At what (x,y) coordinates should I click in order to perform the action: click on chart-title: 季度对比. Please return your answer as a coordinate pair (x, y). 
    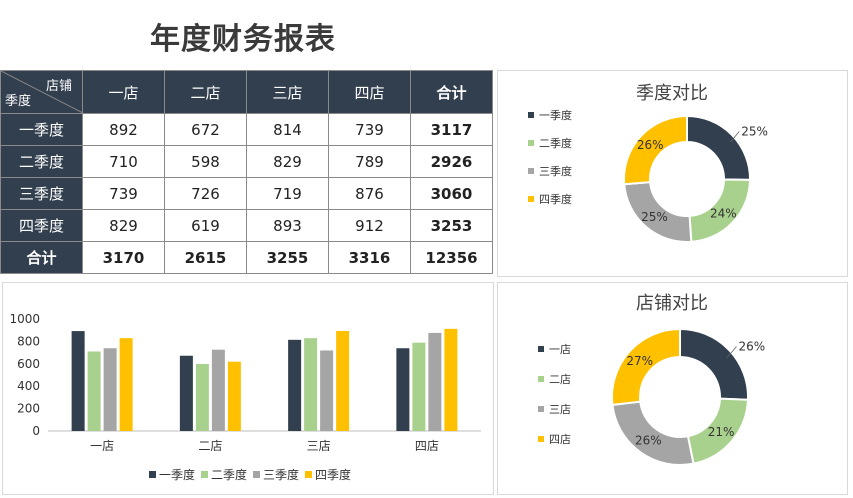
    Looking at the image, I should click on (672, 93).